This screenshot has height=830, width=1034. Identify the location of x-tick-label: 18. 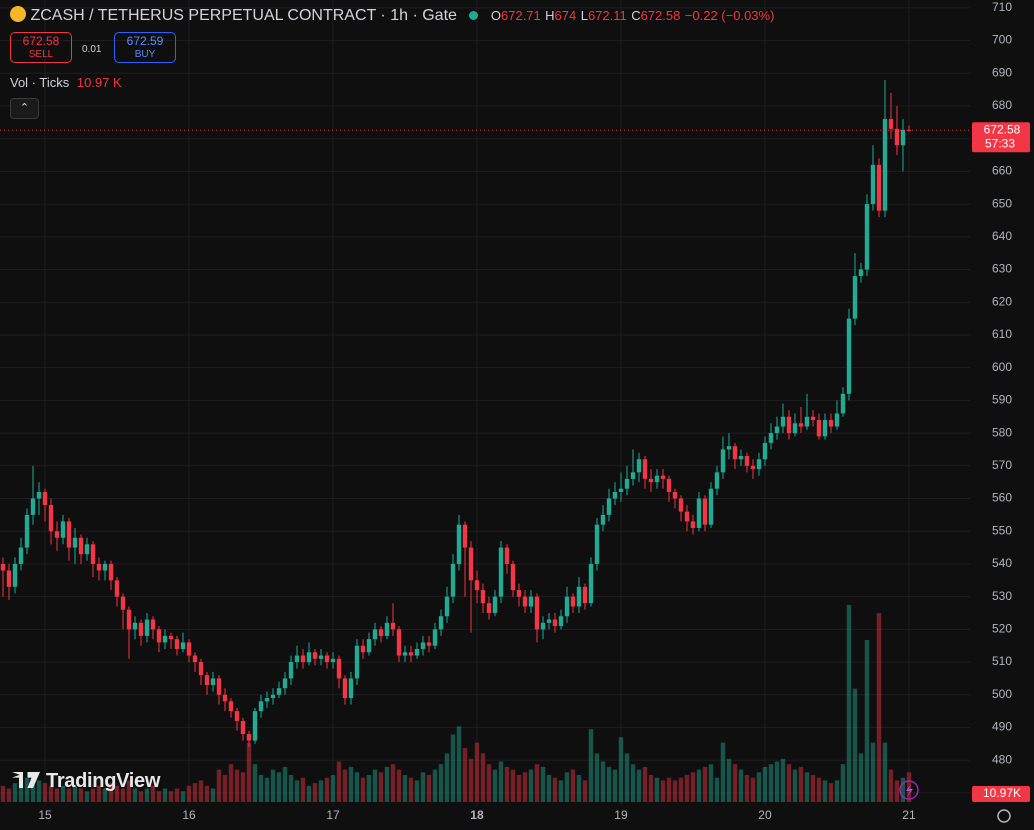
(477, 815).